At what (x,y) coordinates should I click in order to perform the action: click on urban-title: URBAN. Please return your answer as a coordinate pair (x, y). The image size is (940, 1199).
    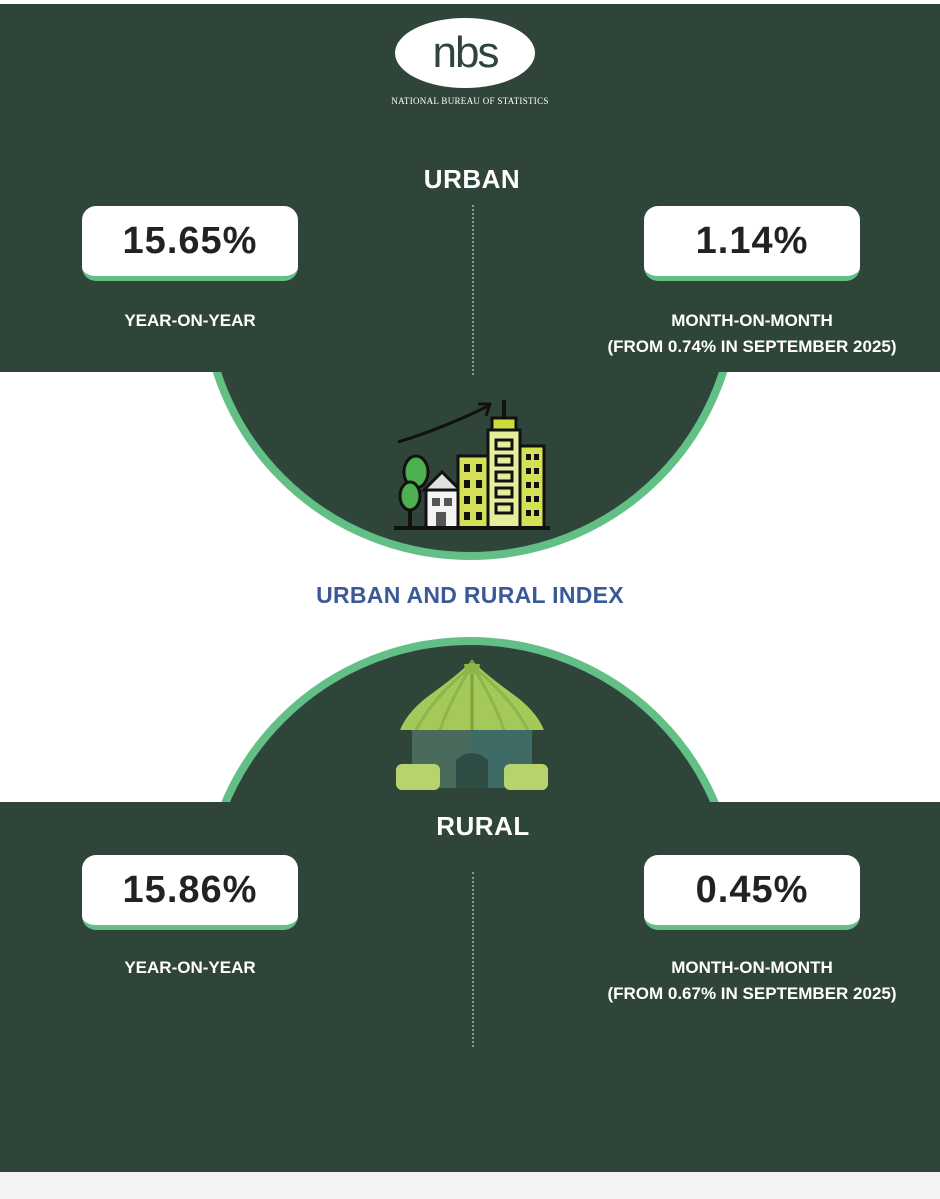
    Looking at the image, I should click on (472, 179).